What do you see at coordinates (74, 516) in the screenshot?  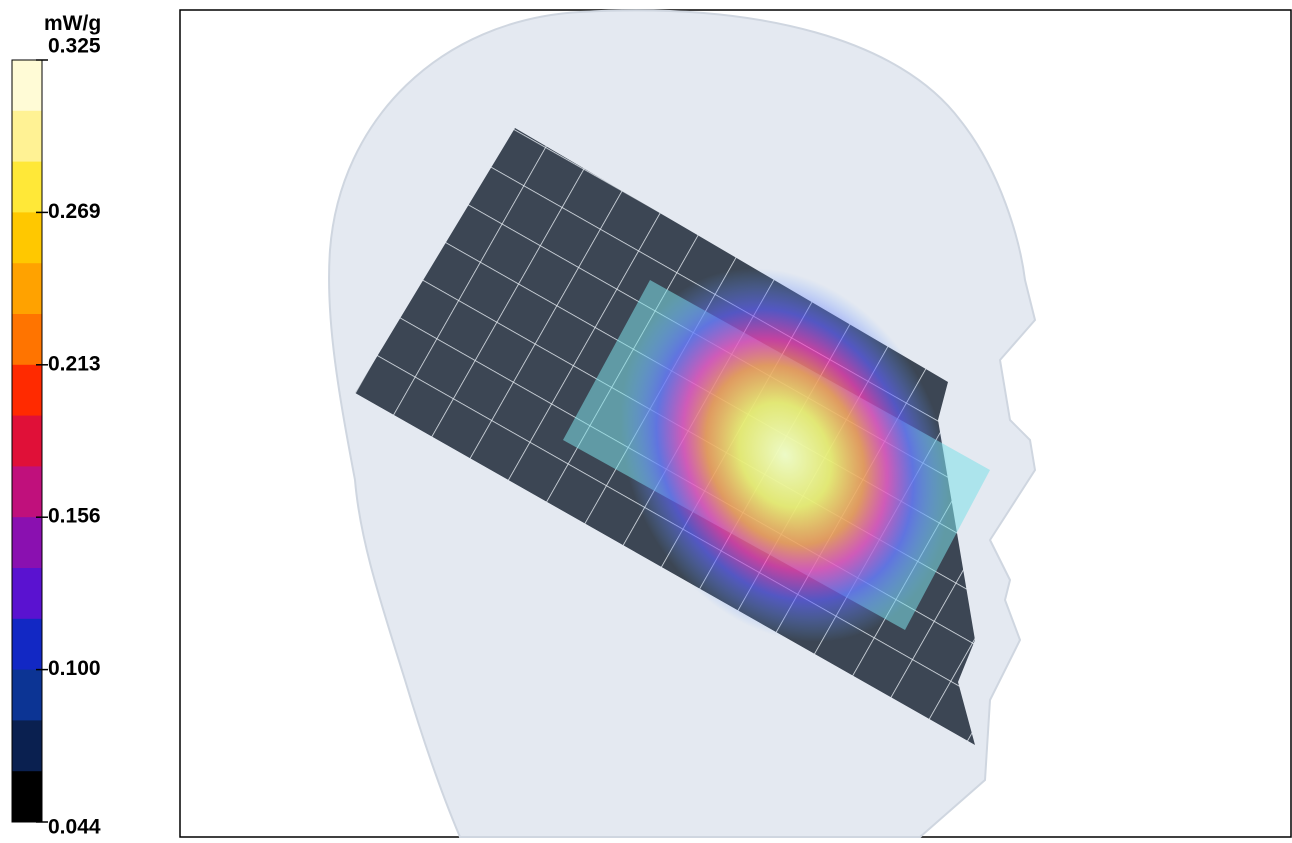 I see `tick-label: 0.156` at bounding box center [74, 516].